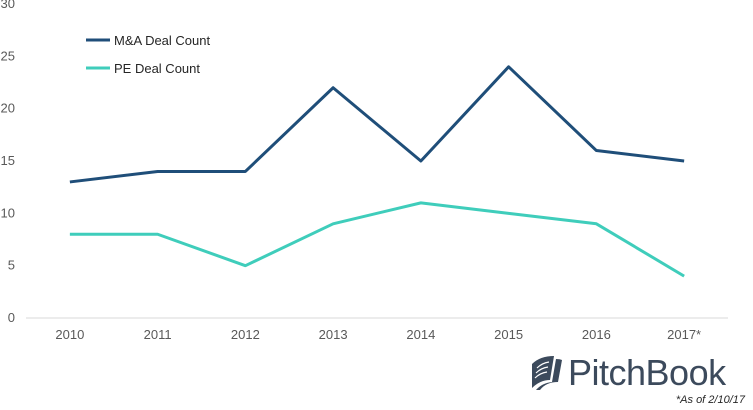  What do you see at coordinates (69, 334) in the screenshot?
I see `x-tick-label: 2010` at bounding box center [69, 334].